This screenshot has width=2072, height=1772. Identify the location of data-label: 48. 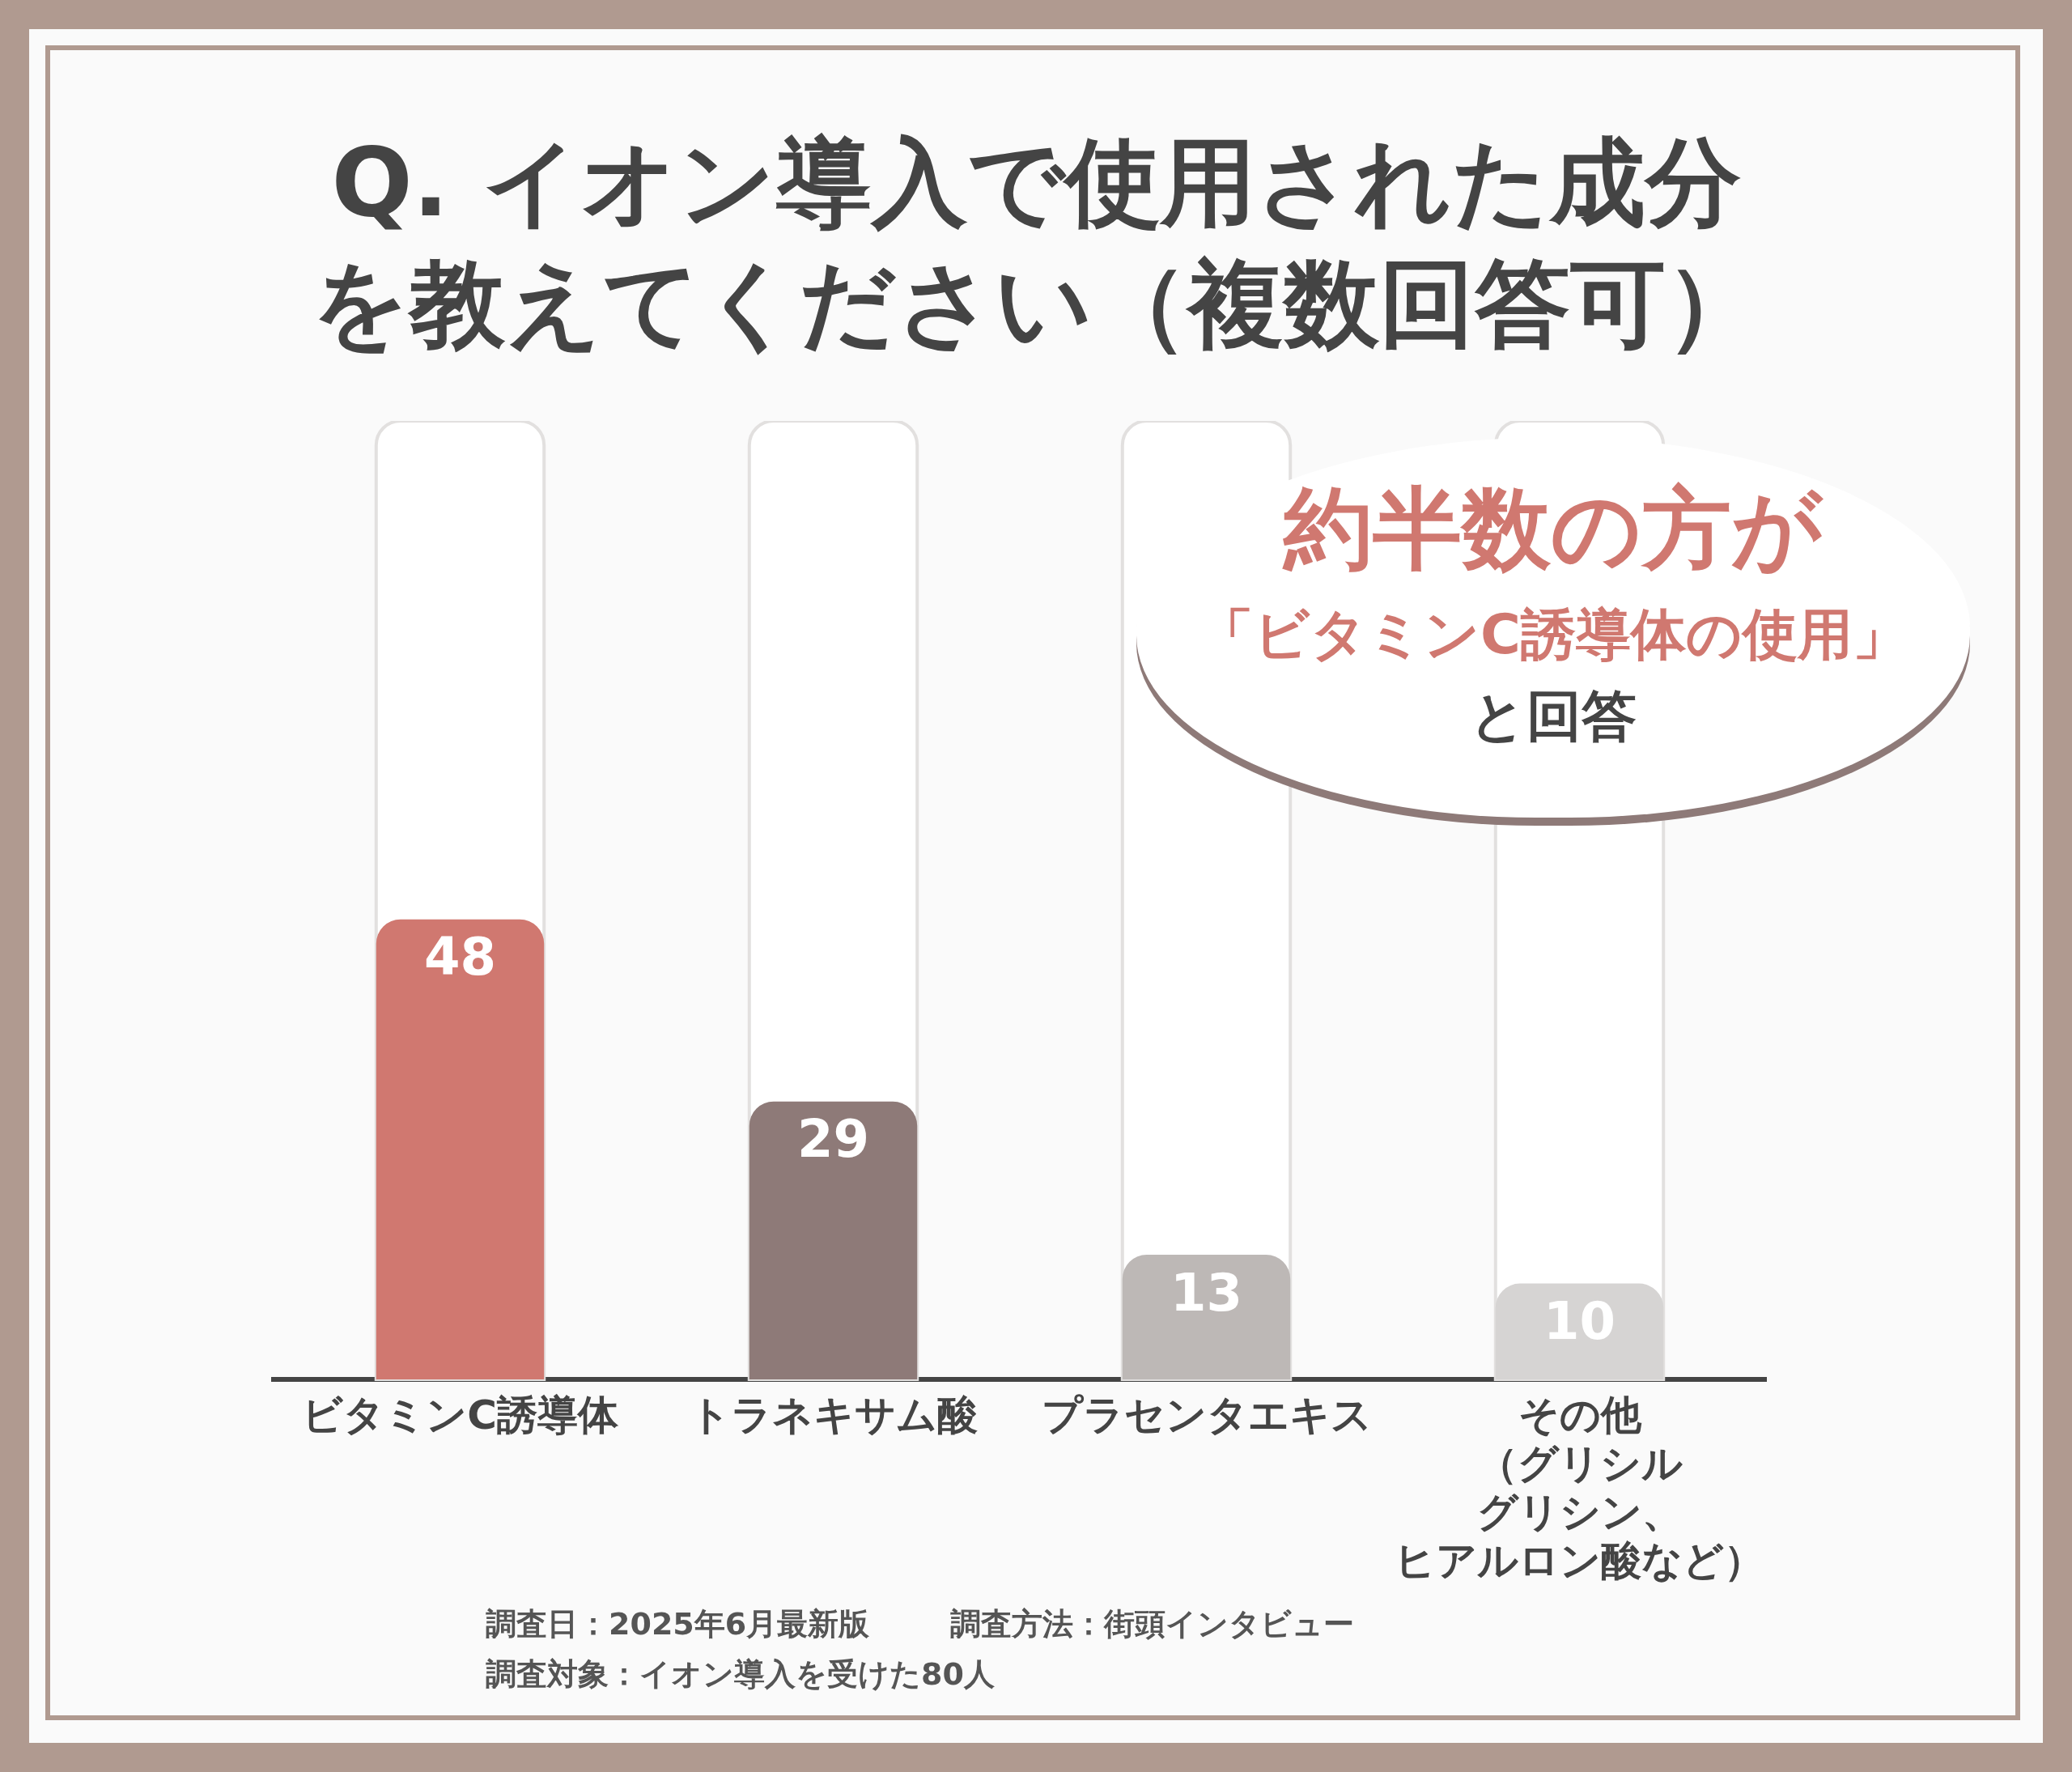
(460, 958).